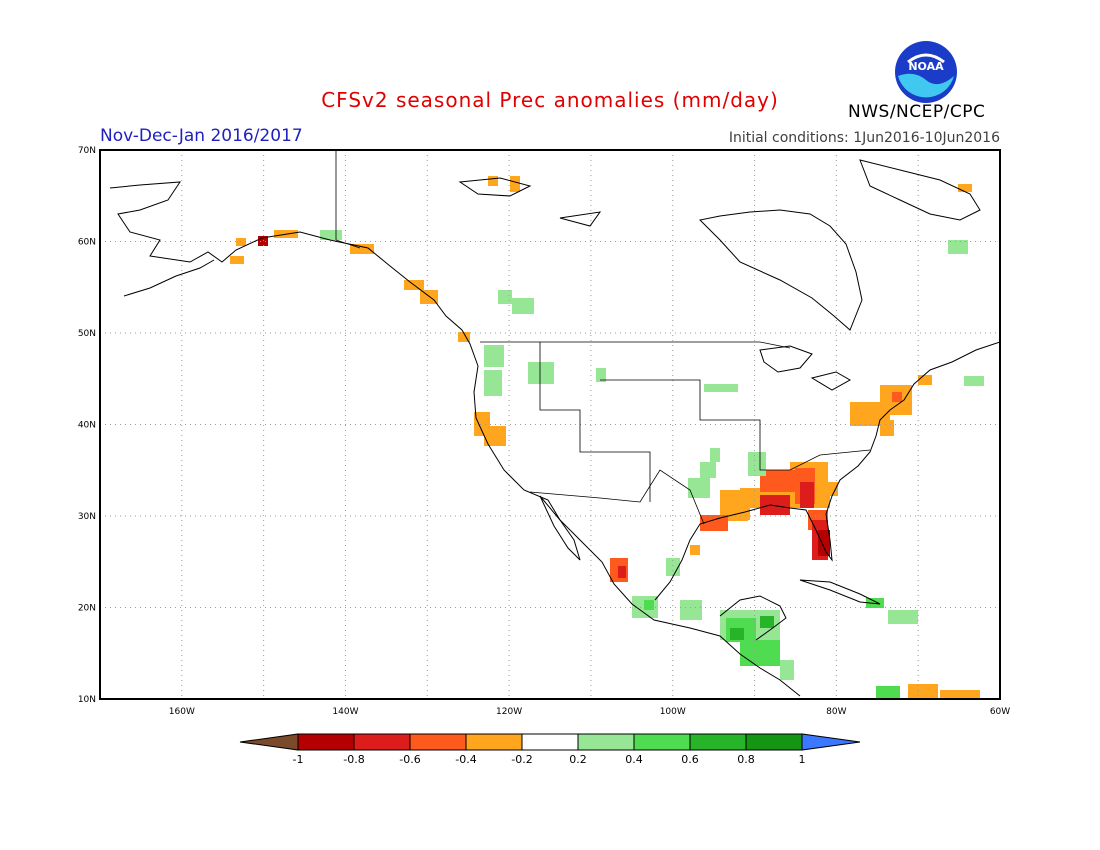  I want to click on agency-label: NWS/NCEP/CPC, so click(917, 112).